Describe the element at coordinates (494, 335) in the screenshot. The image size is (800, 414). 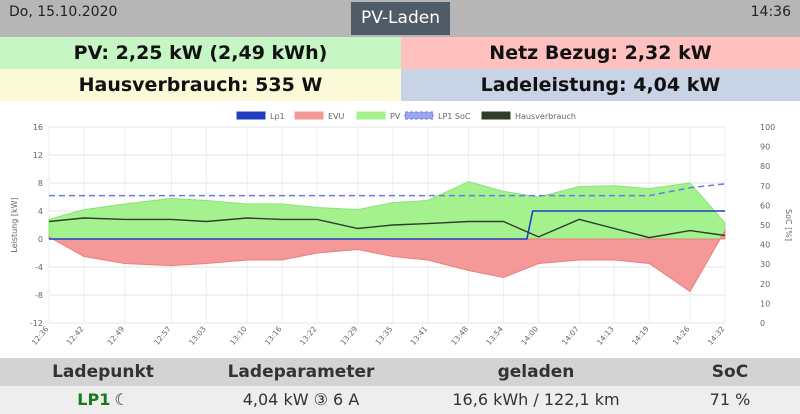
I see `x-tick-label: 13:54` at that location.